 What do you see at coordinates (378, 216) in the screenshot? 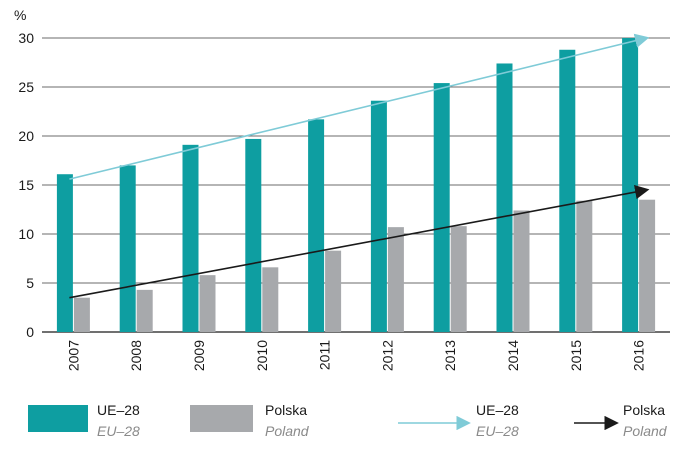
I see `bar-eu-2012` at bounding box center [378, 216].